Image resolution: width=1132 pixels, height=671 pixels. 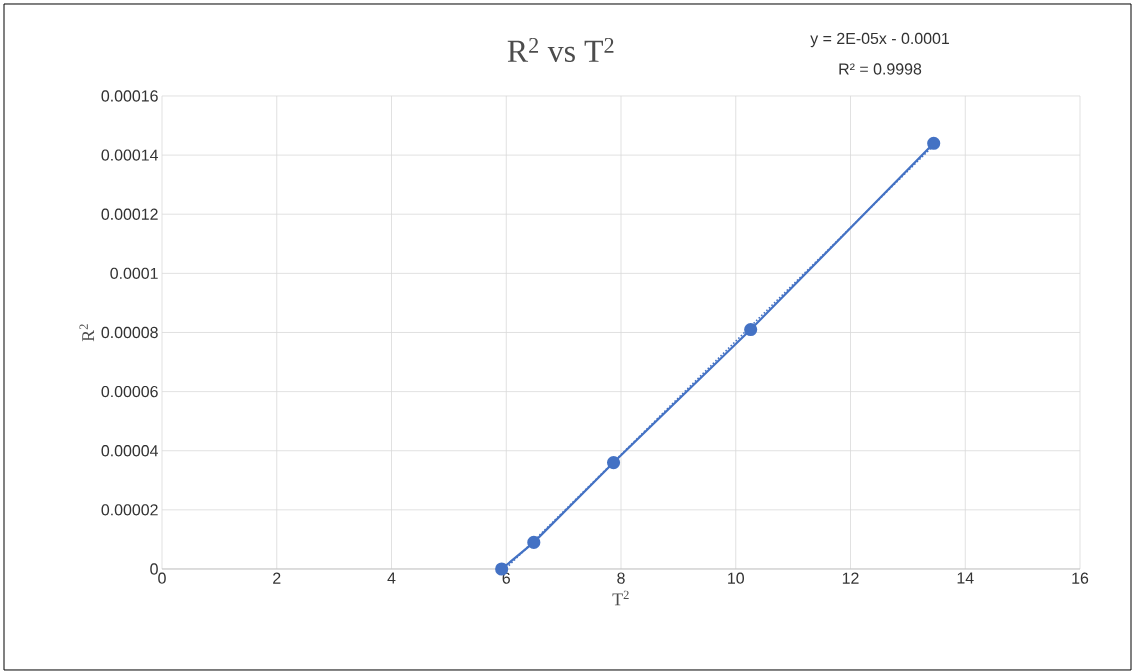 I want to click on x-axis-title: T$^{2}$, so click(x=620, y=598).